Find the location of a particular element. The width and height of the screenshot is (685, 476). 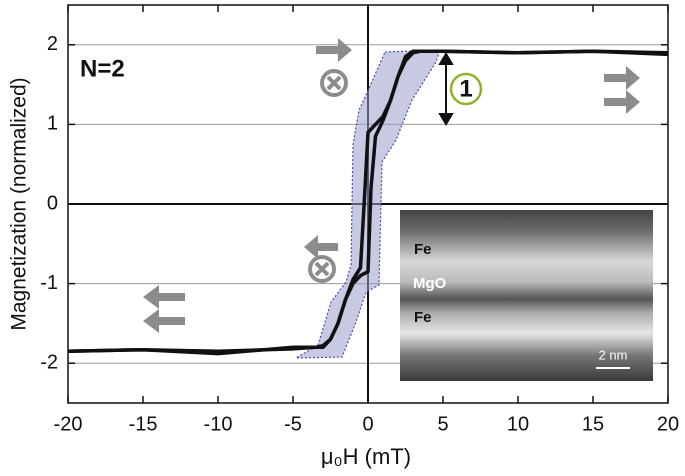

x-tick-label: -5 is located at coordinates (293, 424).